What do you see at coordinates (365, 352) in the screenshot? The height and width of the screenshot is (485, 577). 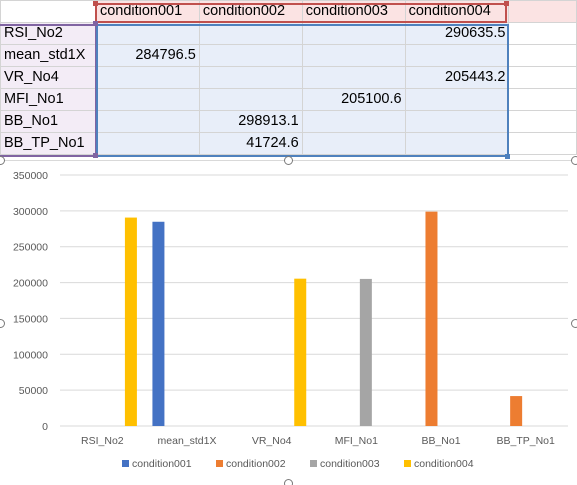 I see `bar-condition003` at bounding box center [365, 352].